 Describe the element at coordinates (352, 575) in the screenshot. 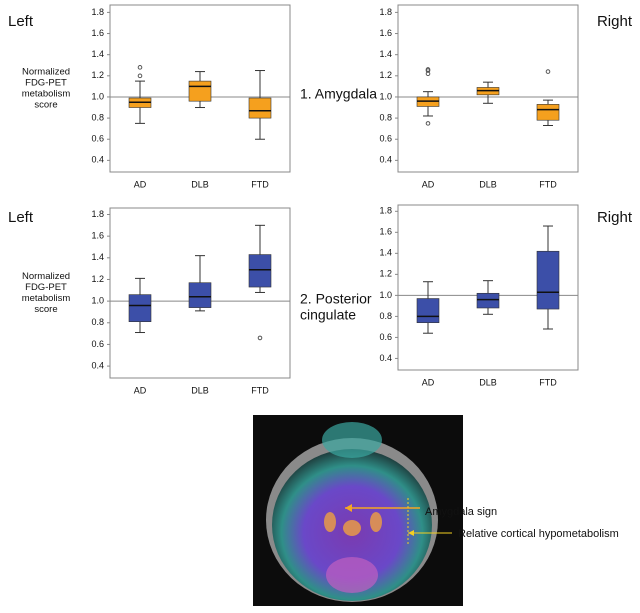

I see `occipital` at that location.